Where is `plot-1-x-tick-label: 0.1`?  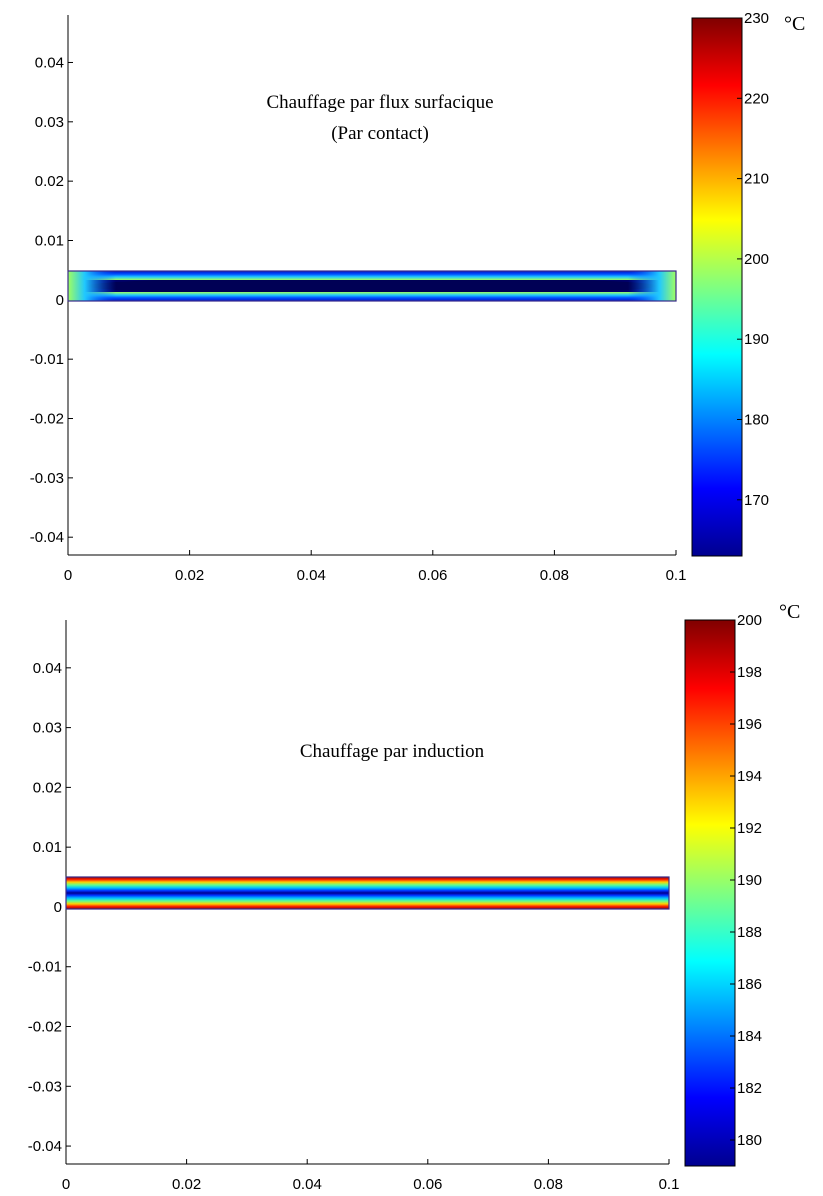
plot-1-x-tick-label: 0.1 is located at coordinates (676, 575).